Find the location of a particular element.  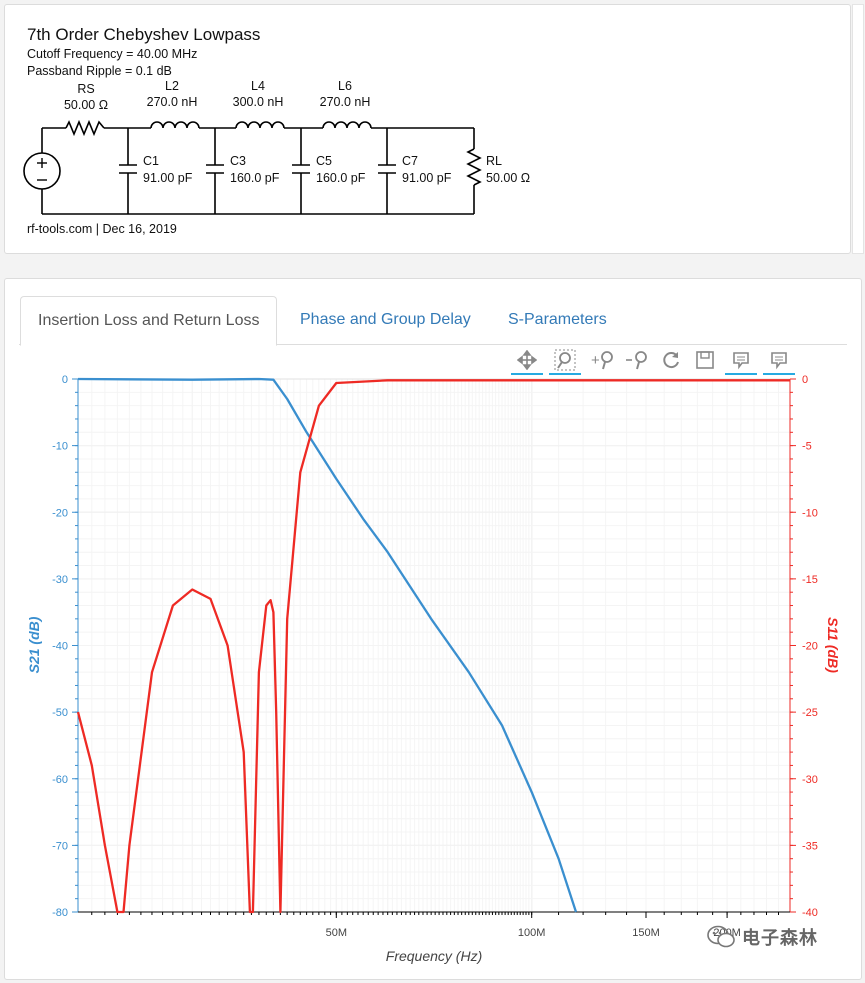

rs-value: 50.00 Ω is located at coordinates (86, 105).